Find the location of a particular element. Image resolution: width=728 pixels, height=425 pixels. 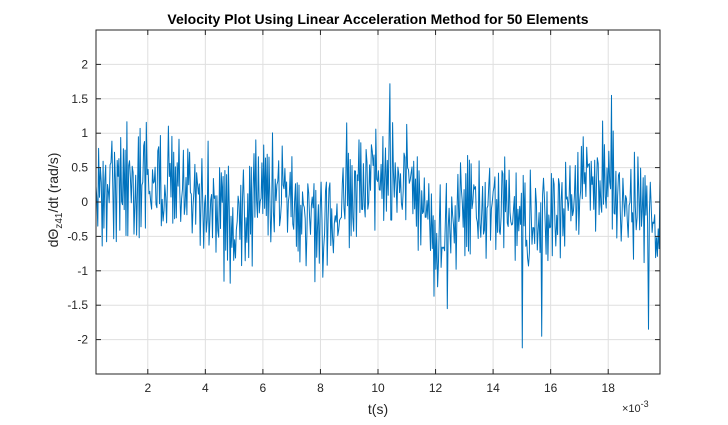

y-tick-label: -2 is located at coordinates (82, 340).